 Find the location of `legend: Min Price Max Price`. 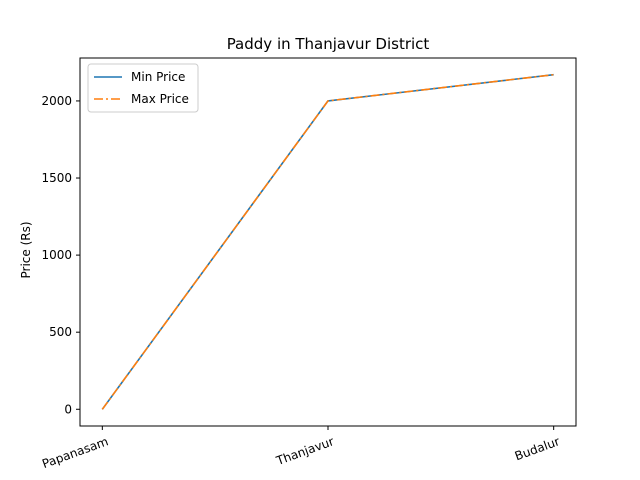

legend: Min Price Max Price is located at coordinates (143, 88).